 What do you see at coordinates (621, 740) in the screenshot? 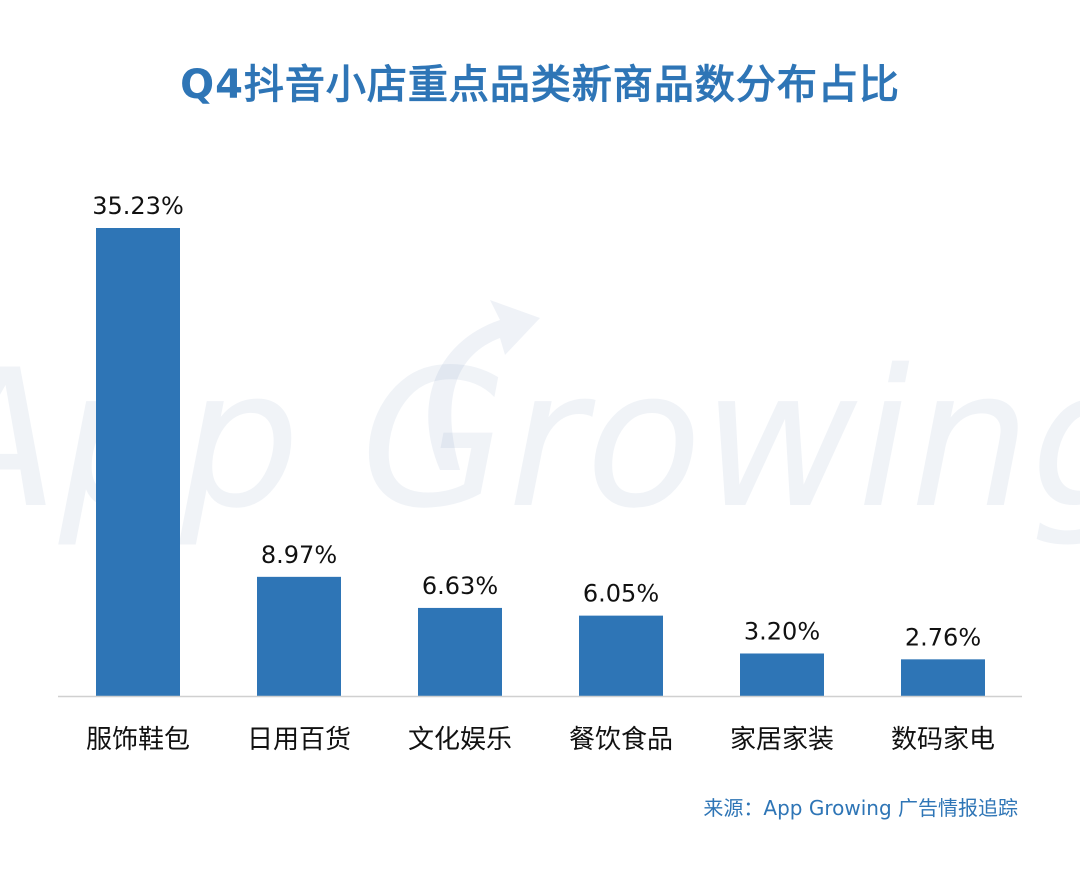
I see `category-label-4: 餐饮食品` at bounding box center [621, 740].